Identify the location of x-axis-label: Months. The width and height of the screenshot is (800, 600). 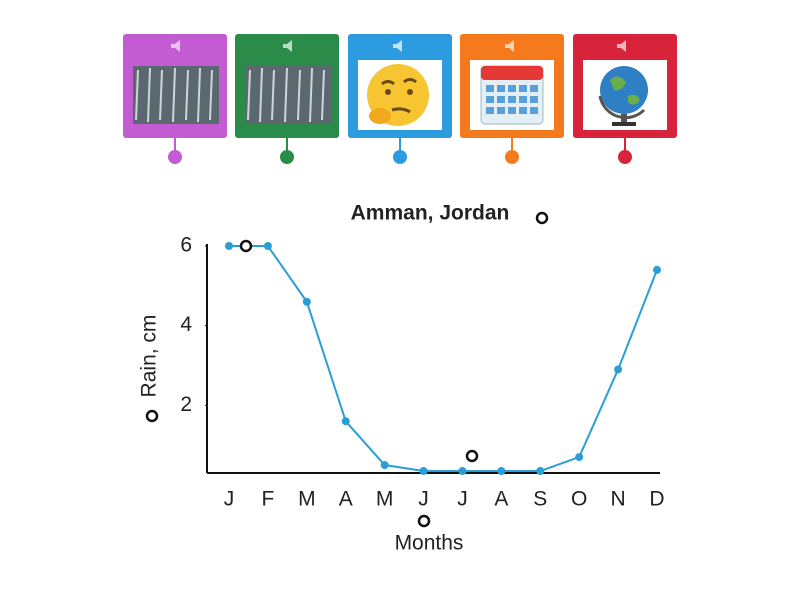
(429, 543).